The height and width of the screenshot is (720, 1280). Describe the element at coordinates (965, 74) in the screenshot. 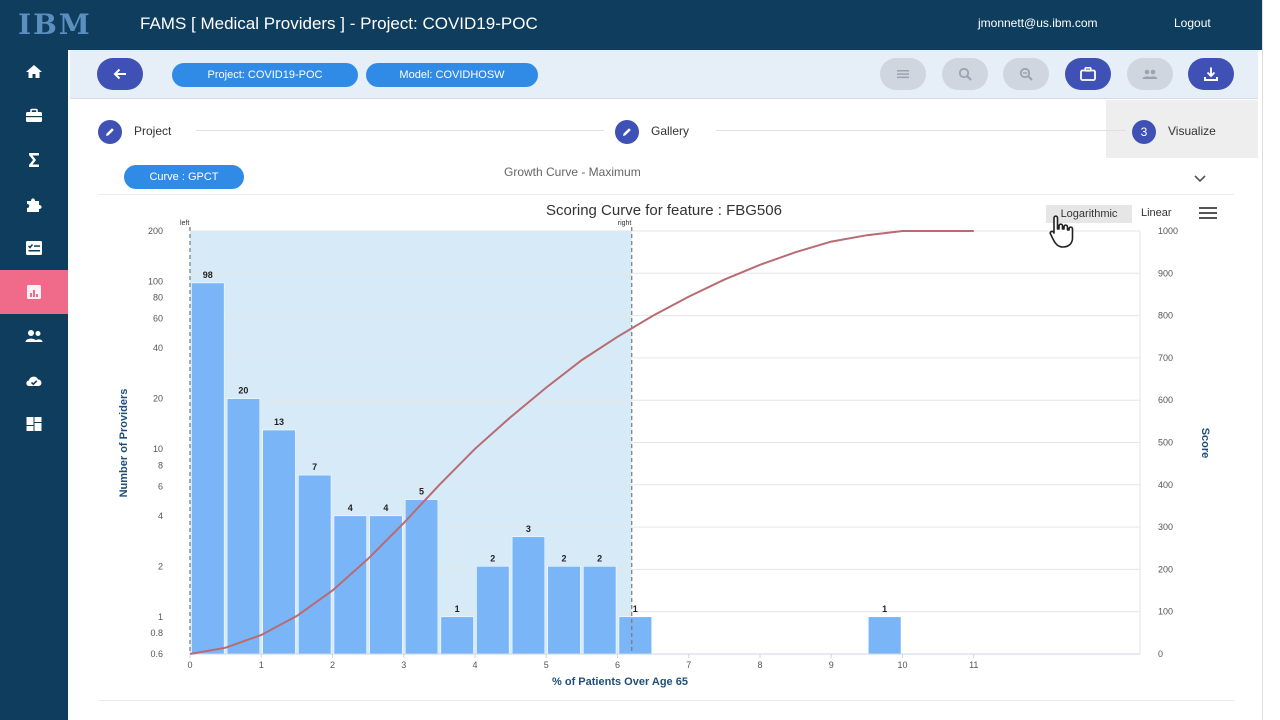

I see `search-button` at that location.